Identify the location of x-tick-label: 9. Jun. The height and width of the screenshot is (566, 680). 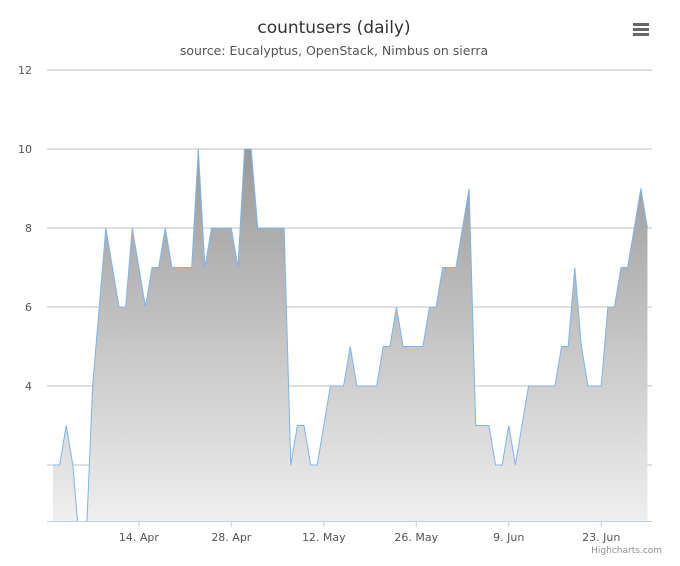
(508, 537).